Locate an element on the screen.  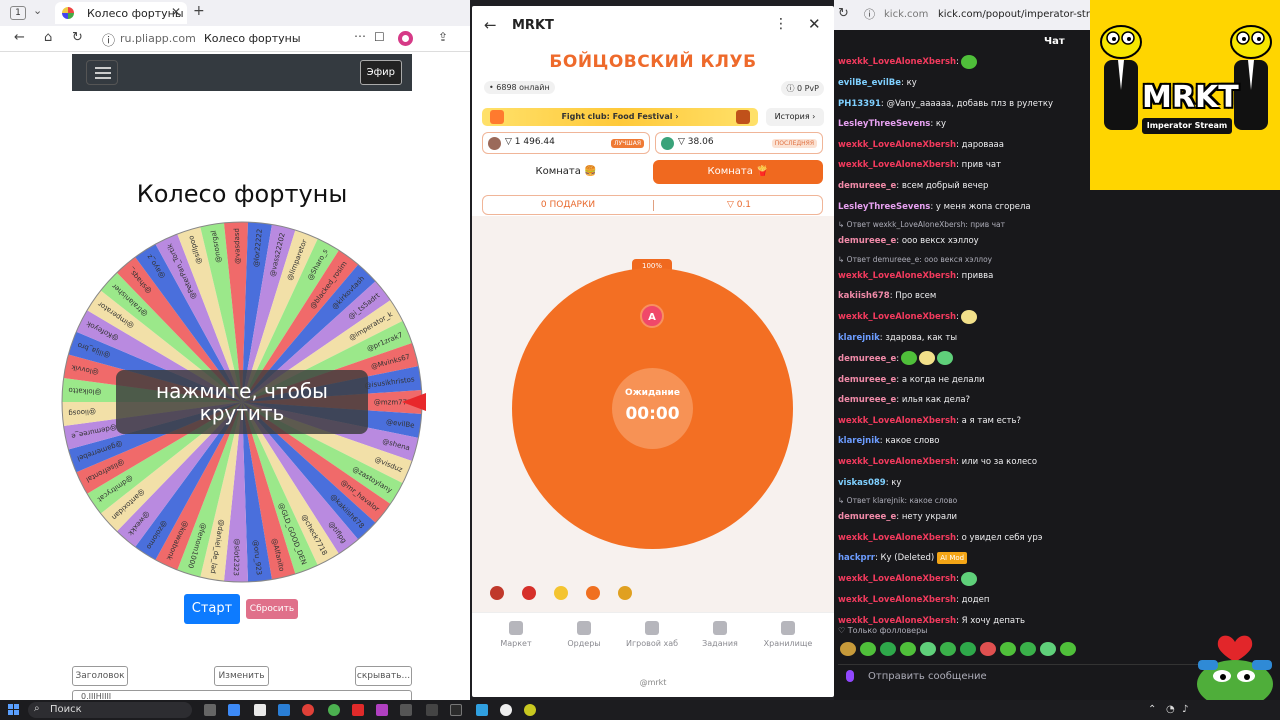
taskbar-search: ⌕ Поиск is located at coordinates (110, 710).